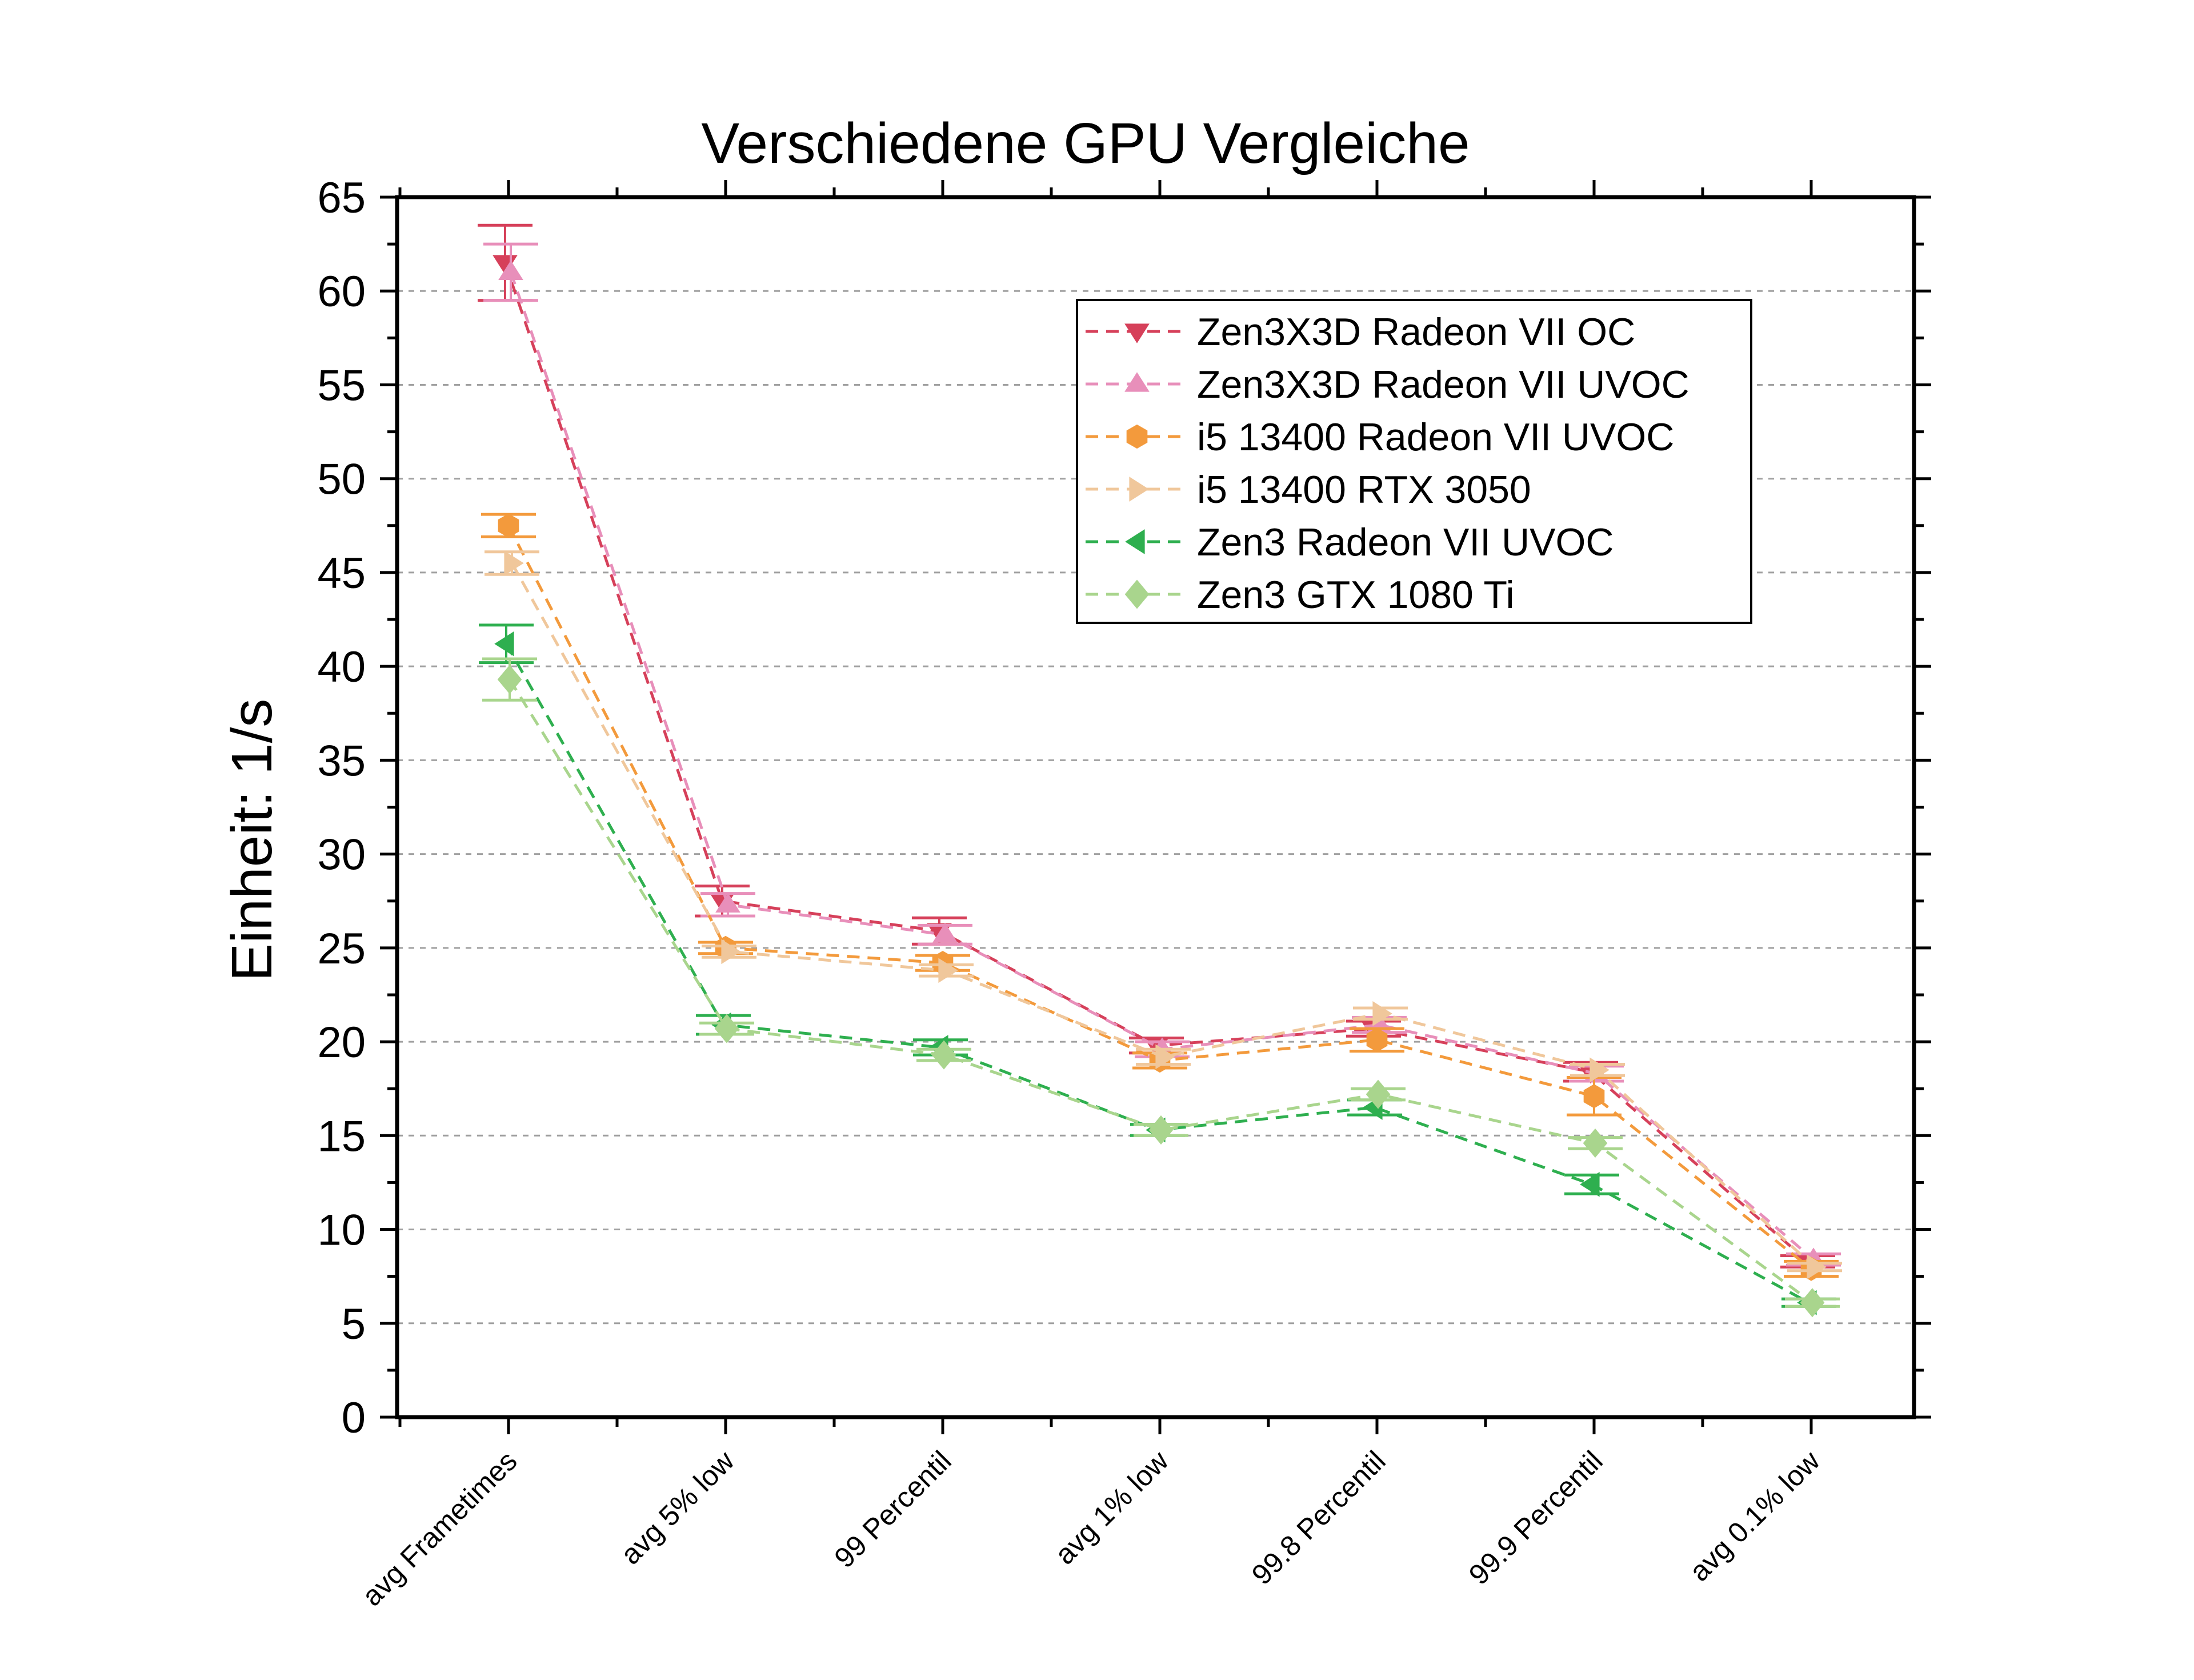  Describe the element at coordinates (342, 1136) in the screenshot. I see `y-tick-label: 15` at that location.